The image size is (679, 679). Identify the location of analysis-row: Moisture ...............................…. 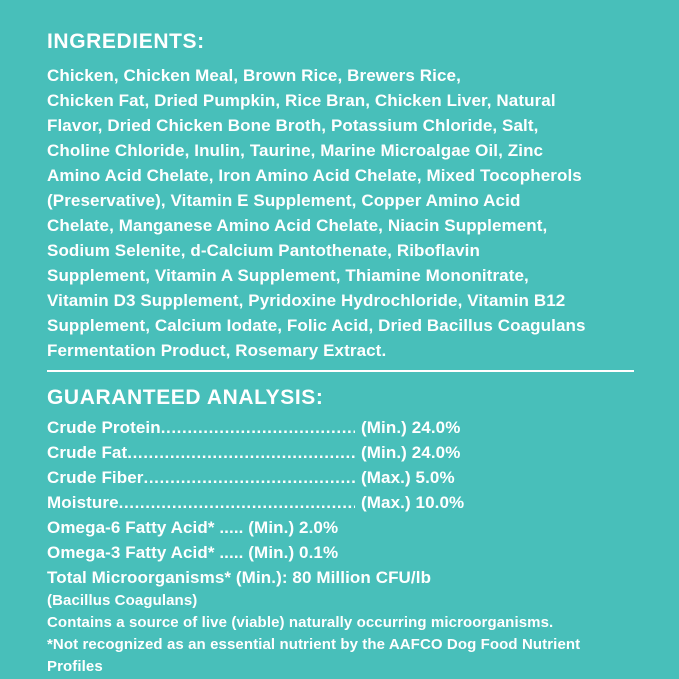
(343, 502).